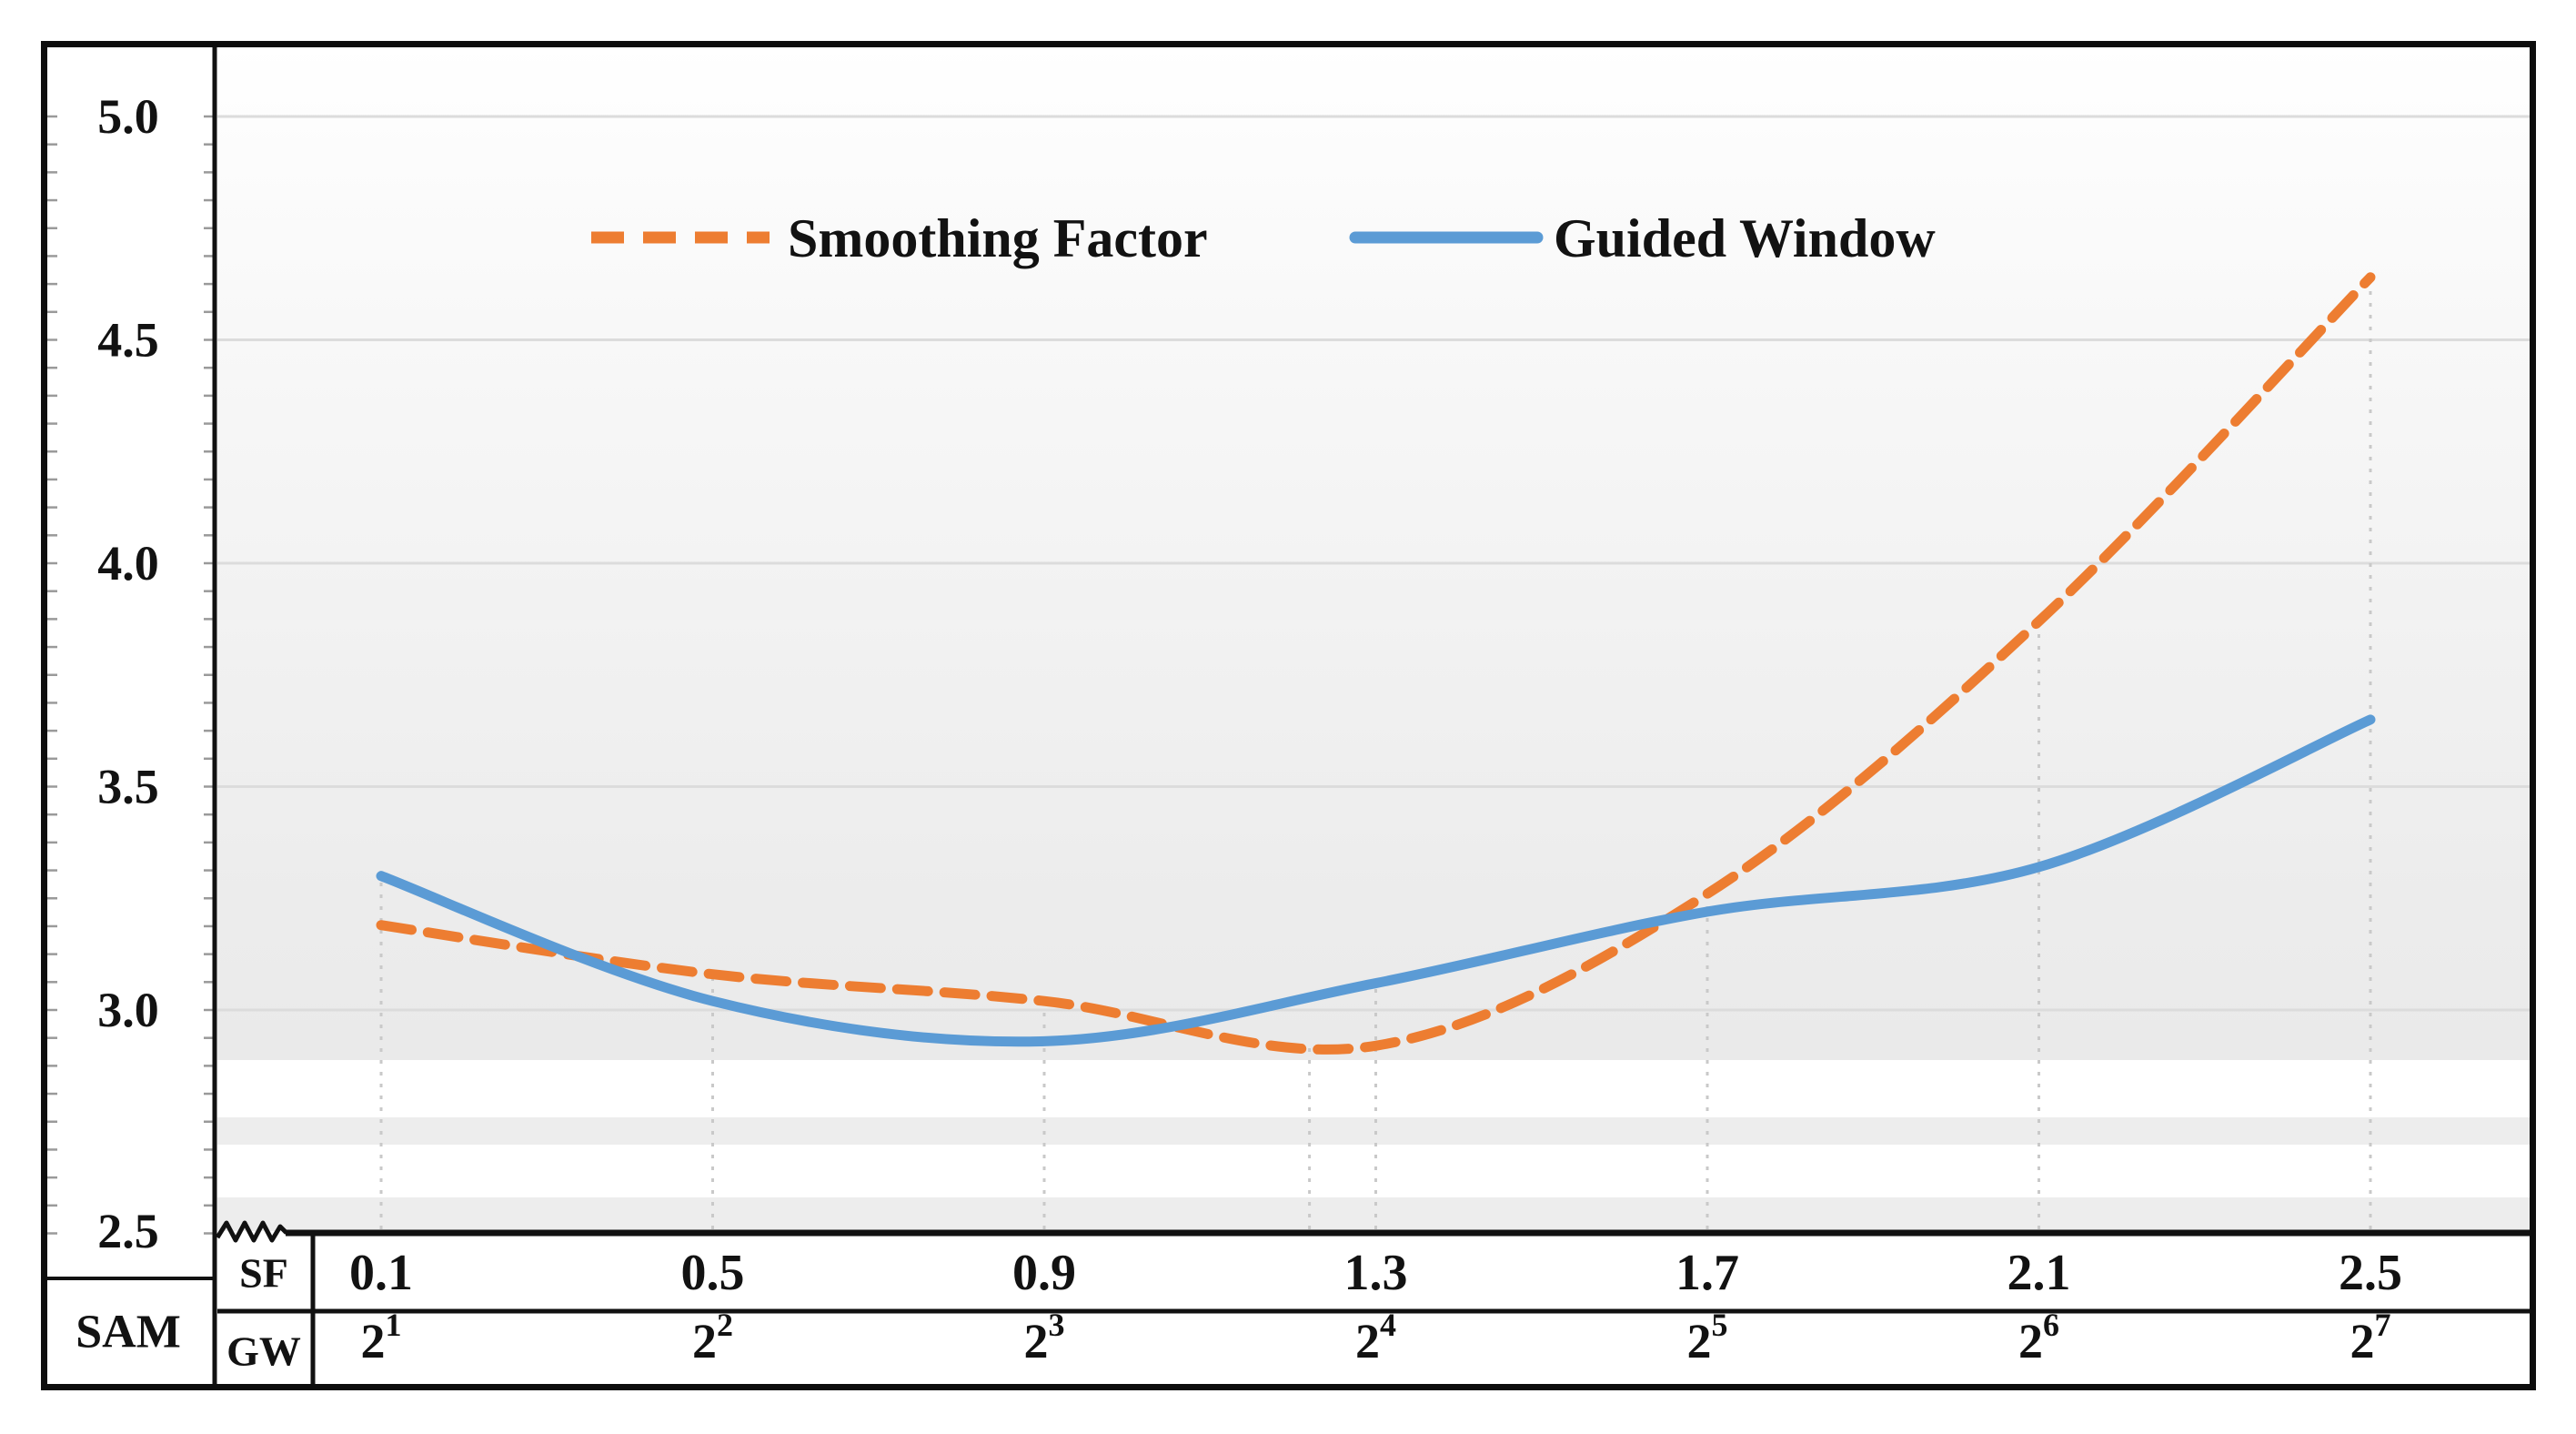  What do you see at coordinates (1044, 1273) in the screenshot?
I see `x-tick-label-sf-0.9: 0.9` at bounding box center [1044, 1273].